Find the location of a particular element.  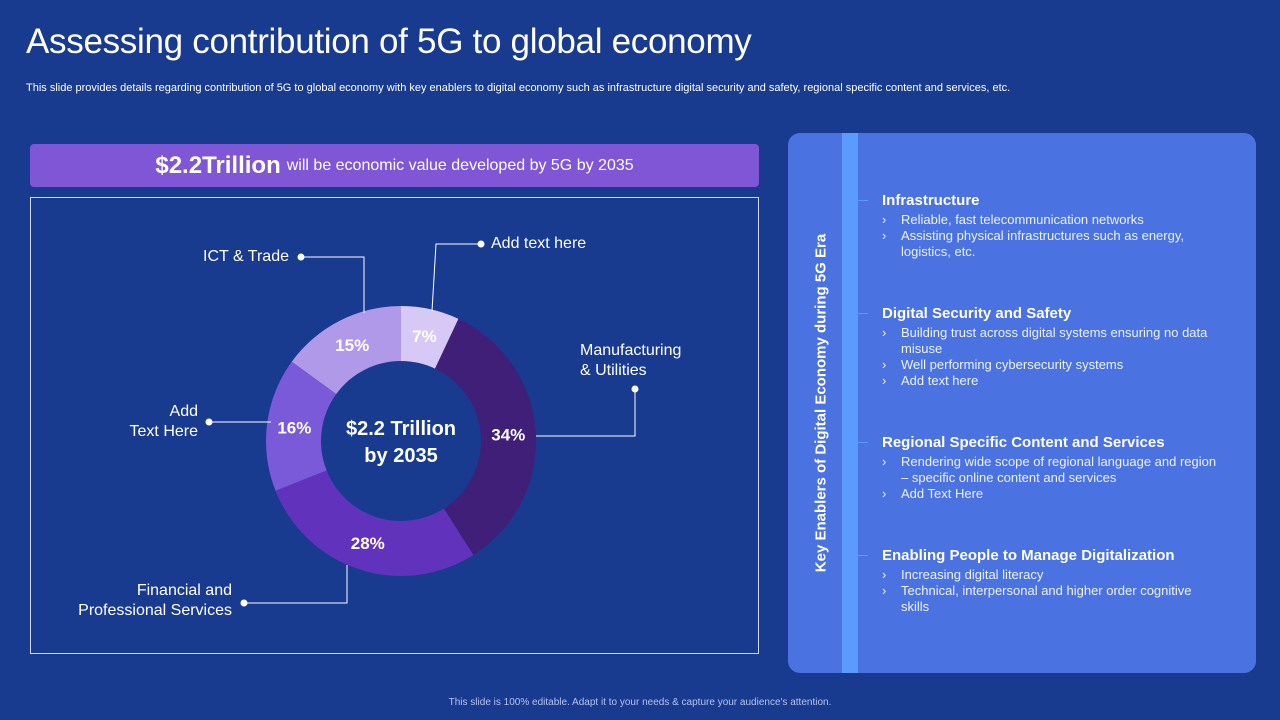

leader-line-ict is located at coordinates (333, 284).